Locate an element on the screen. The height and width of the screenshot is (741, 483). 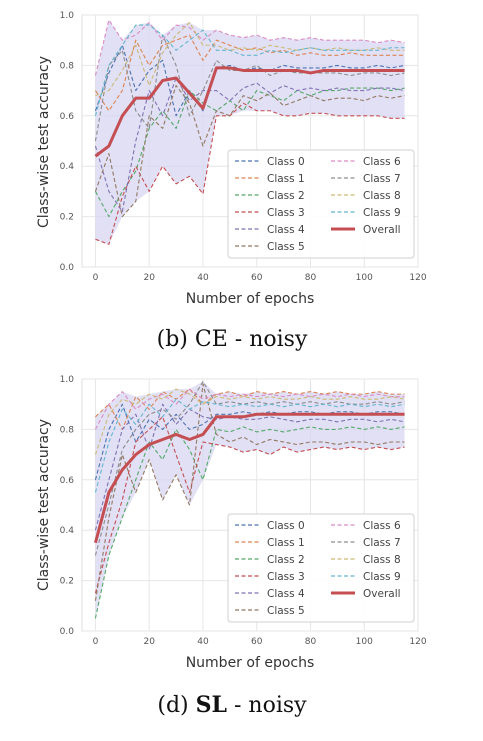
caption-prefix: (b) is located at coordinates (176, 339).